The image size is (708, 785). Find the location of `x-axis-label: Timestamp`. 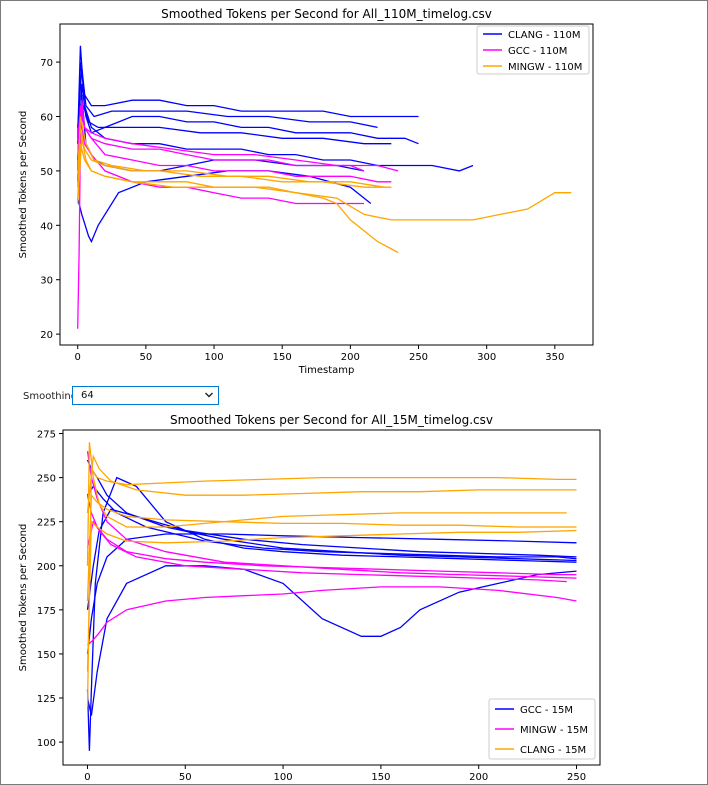

x-axis-label: Timestamp is located at coordinates (326, 370).